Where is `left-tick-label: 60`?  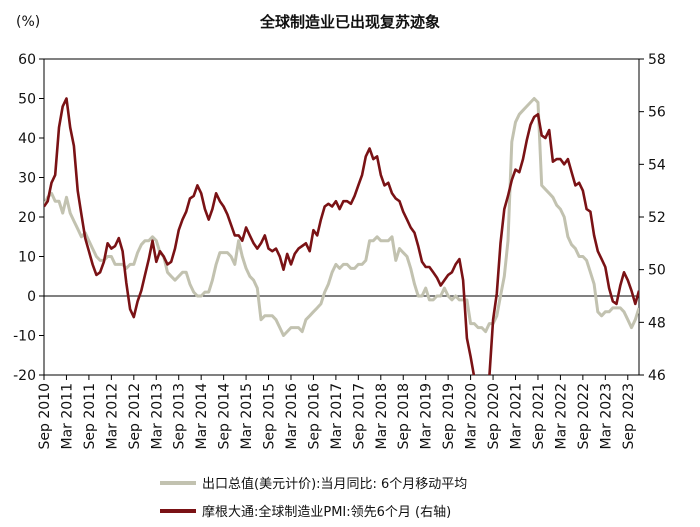 left-tick-label: 60 is located at coordinates (27, 60).